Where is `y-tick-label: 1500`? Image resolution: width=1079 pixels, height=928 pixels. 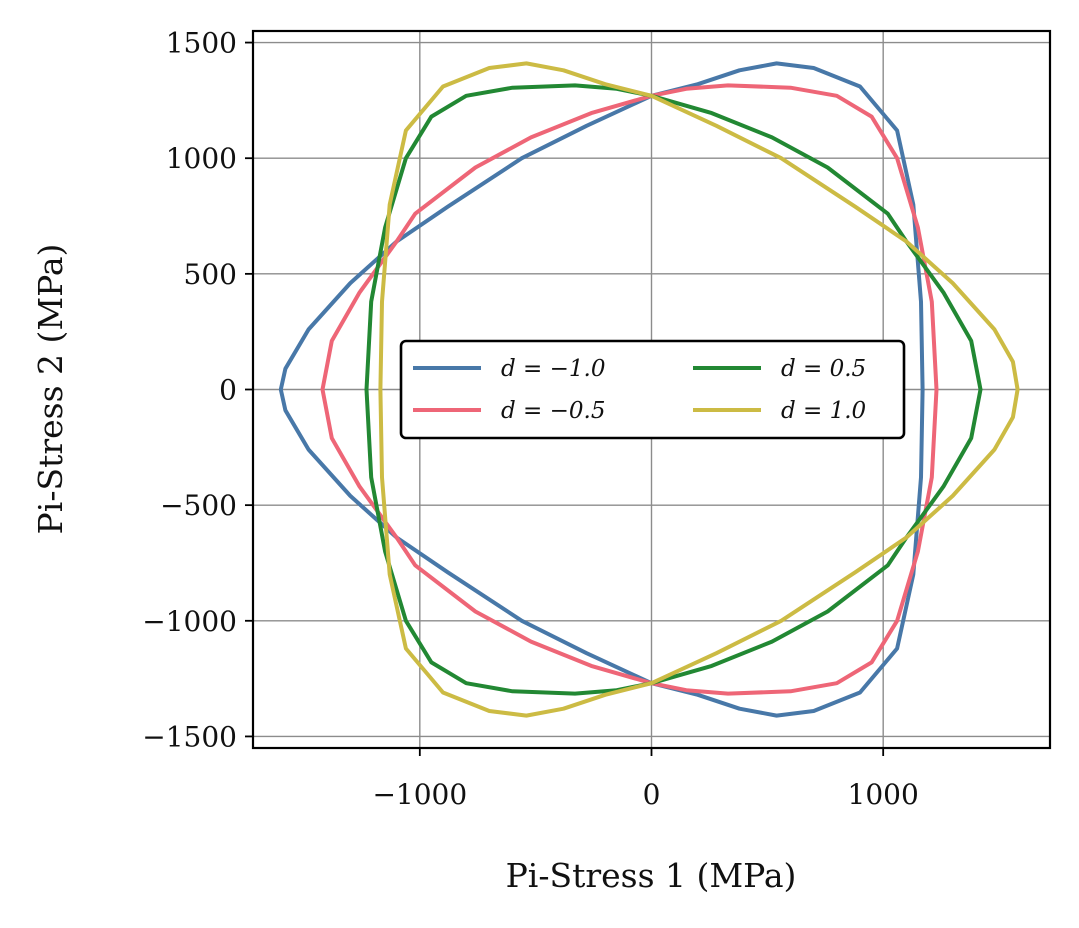
y-tick-label: 1500 is located at coordinates (201, 43).